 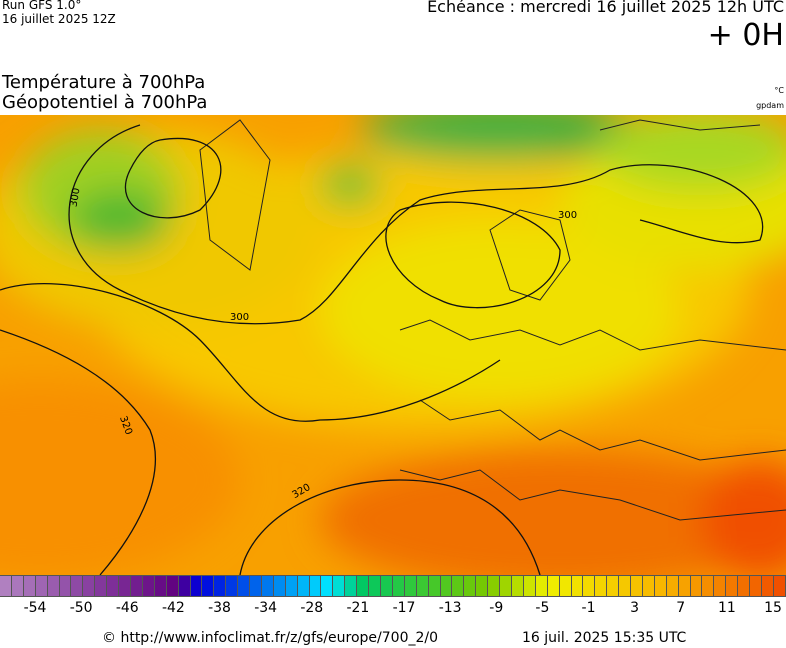 What do you see at coordinates (105, 102) in the screenshot?
I see `title-geo: Géopotentiel à 700hPa` at bounding box center [105, 102].